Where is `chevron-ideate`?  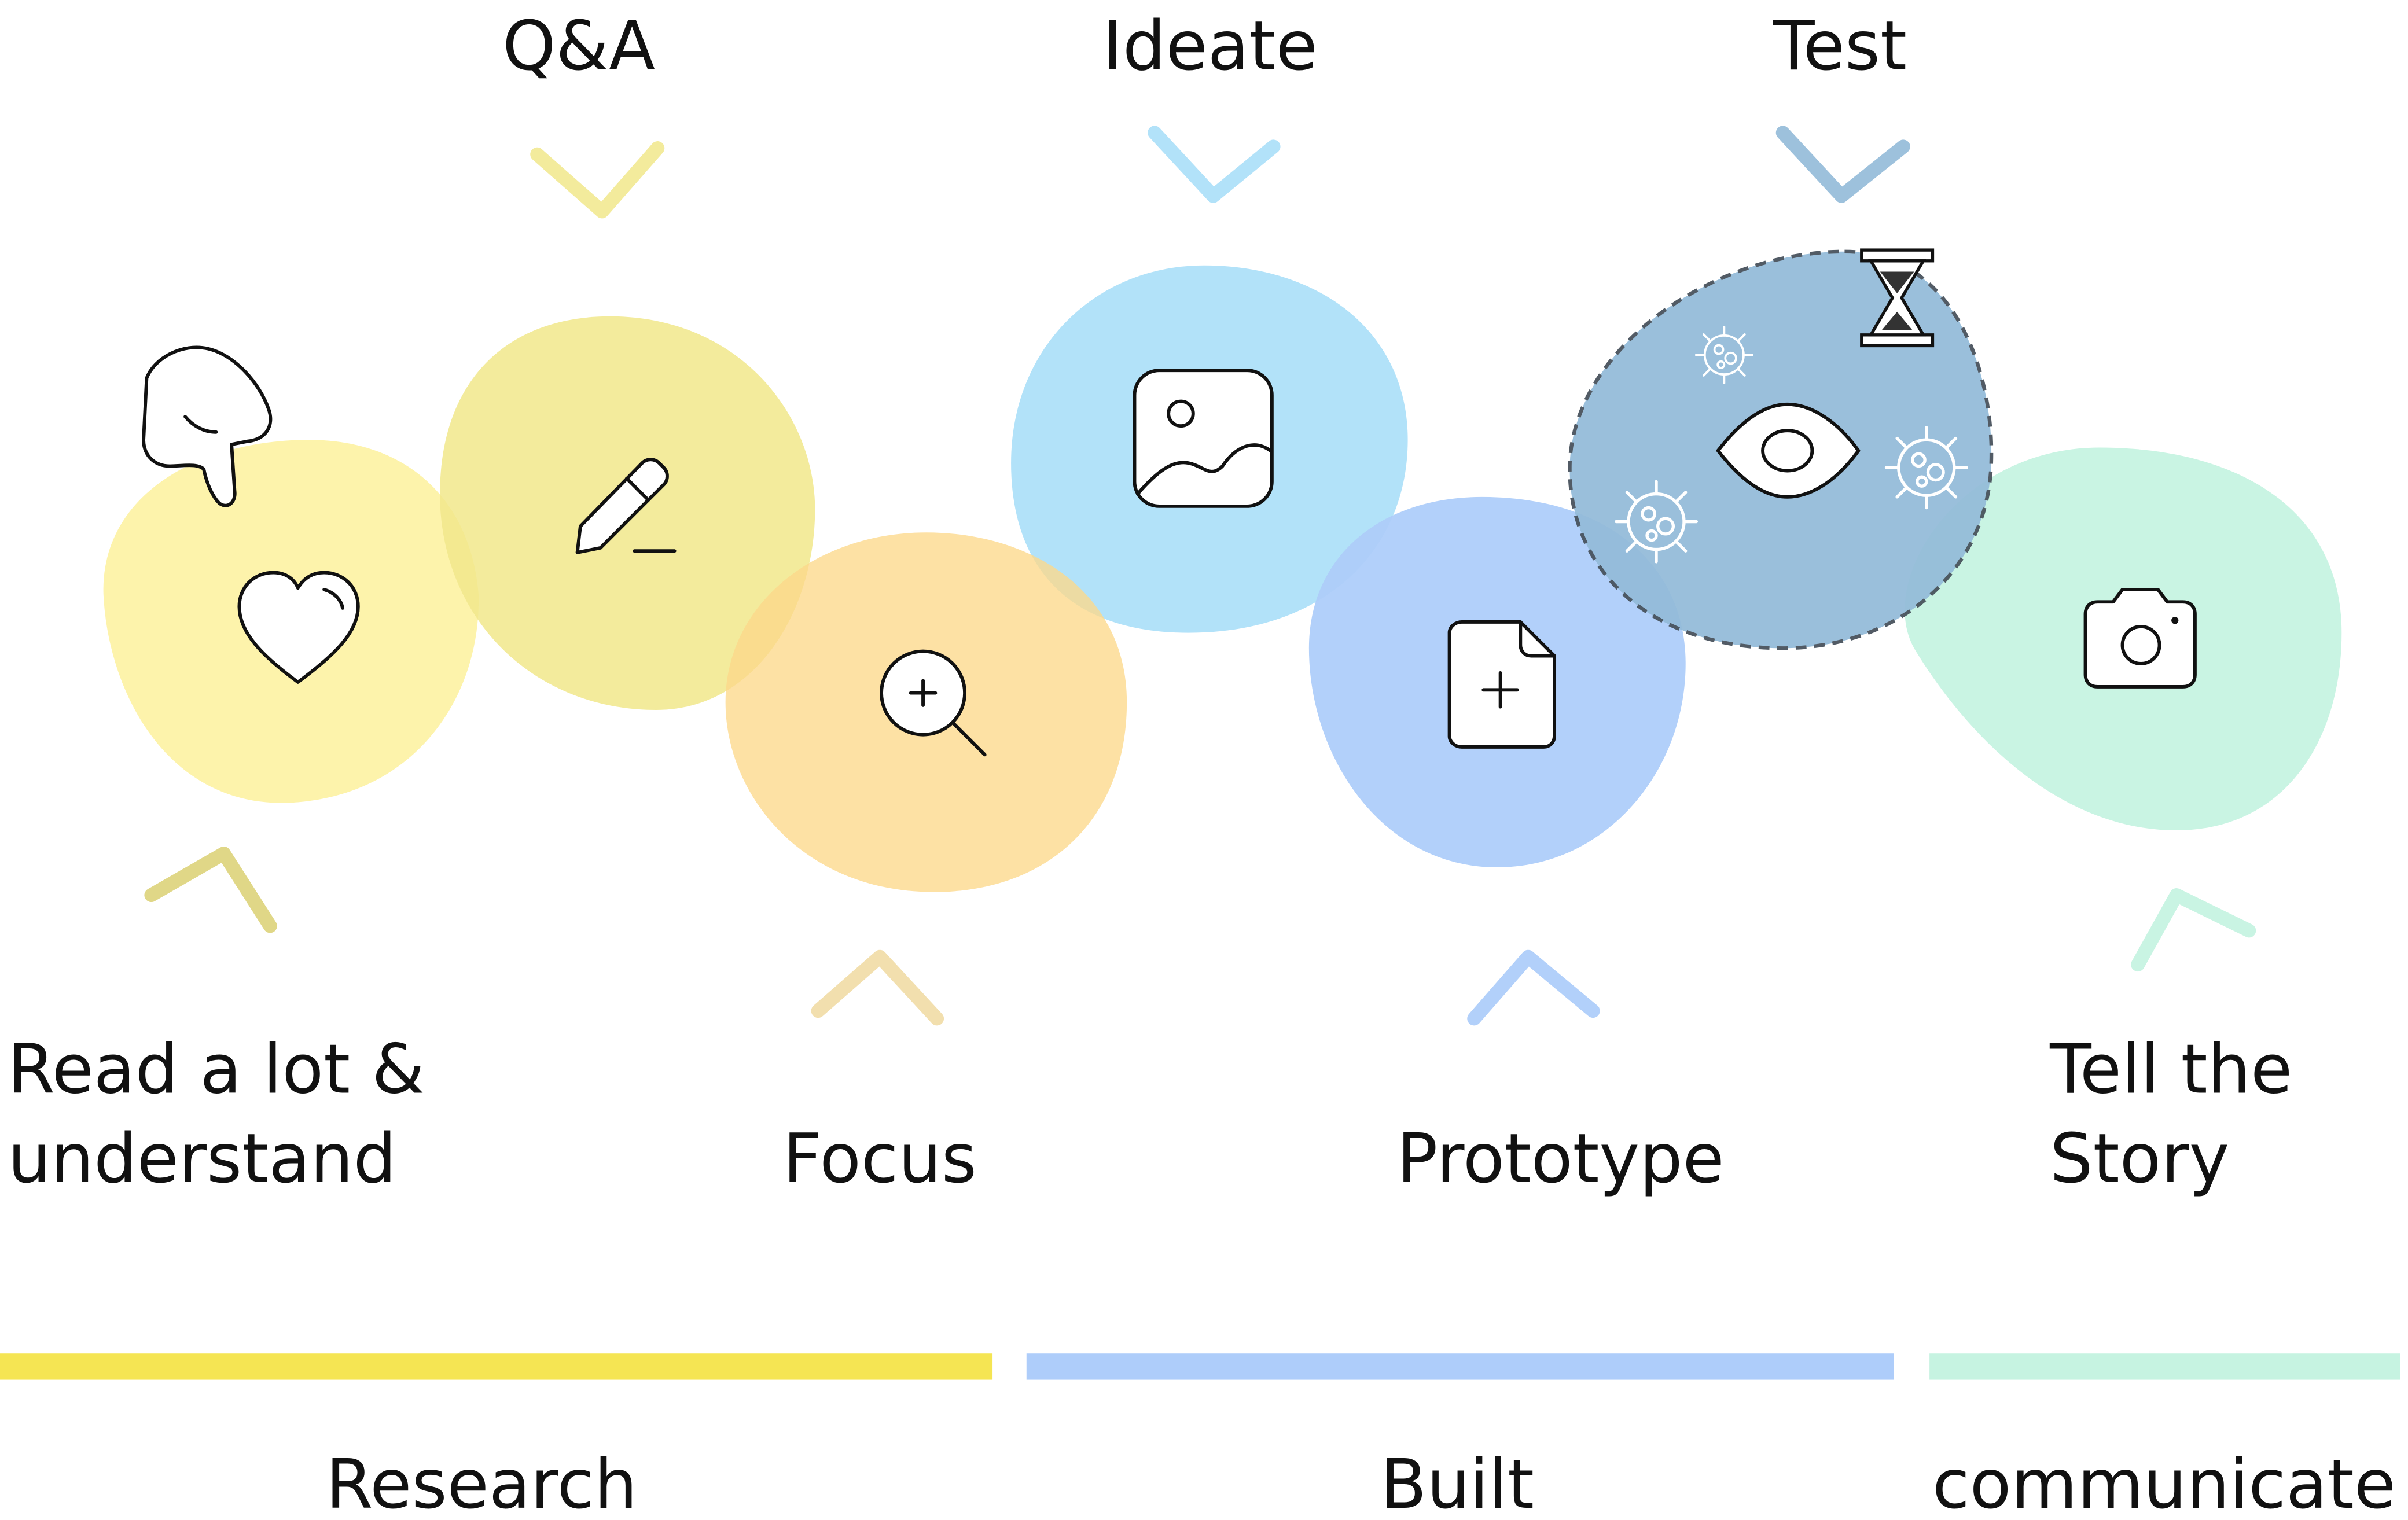 chevron-ideate is located at coordinates (1214, 165).